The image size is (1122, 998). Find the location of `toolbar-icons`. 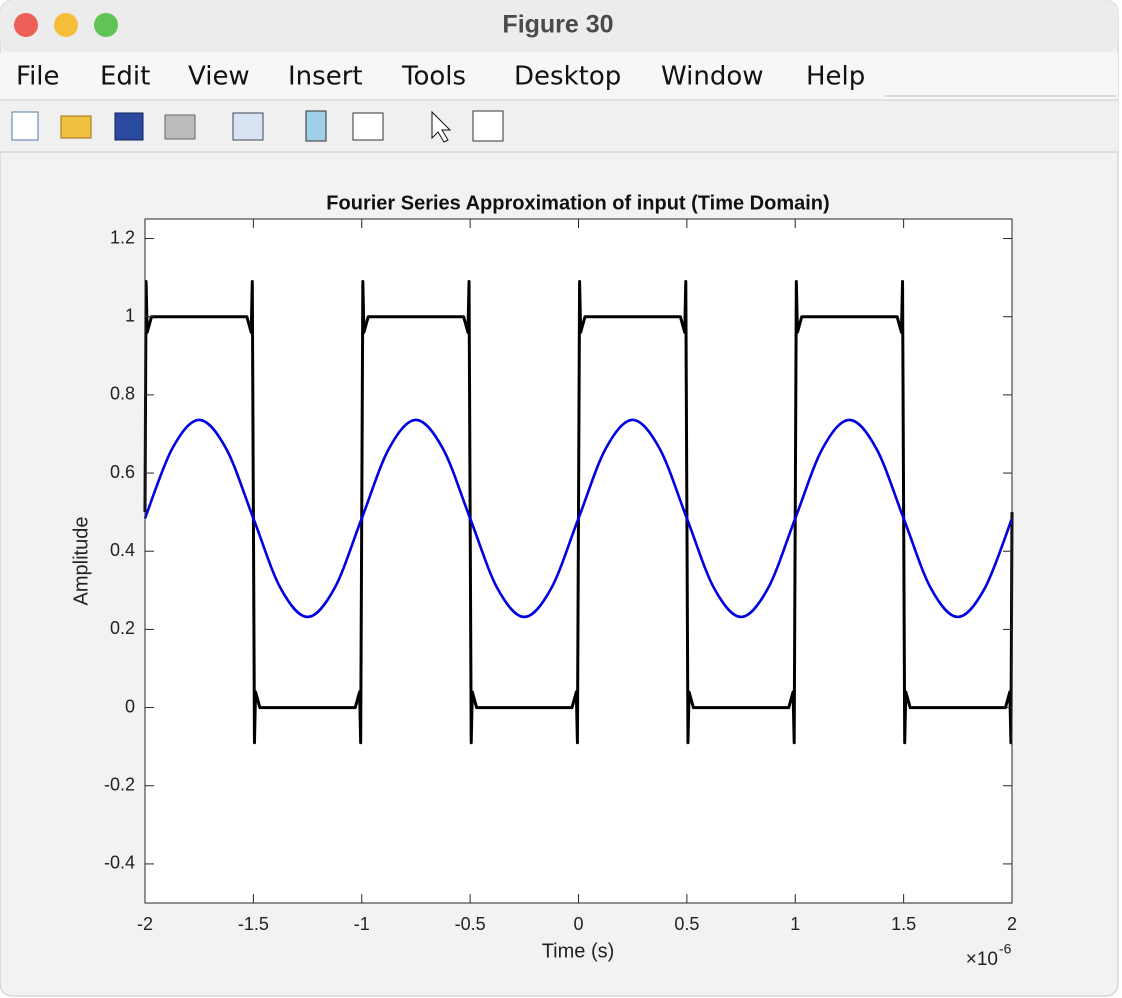

toolbar-icons is located at coordinates (257, 126).